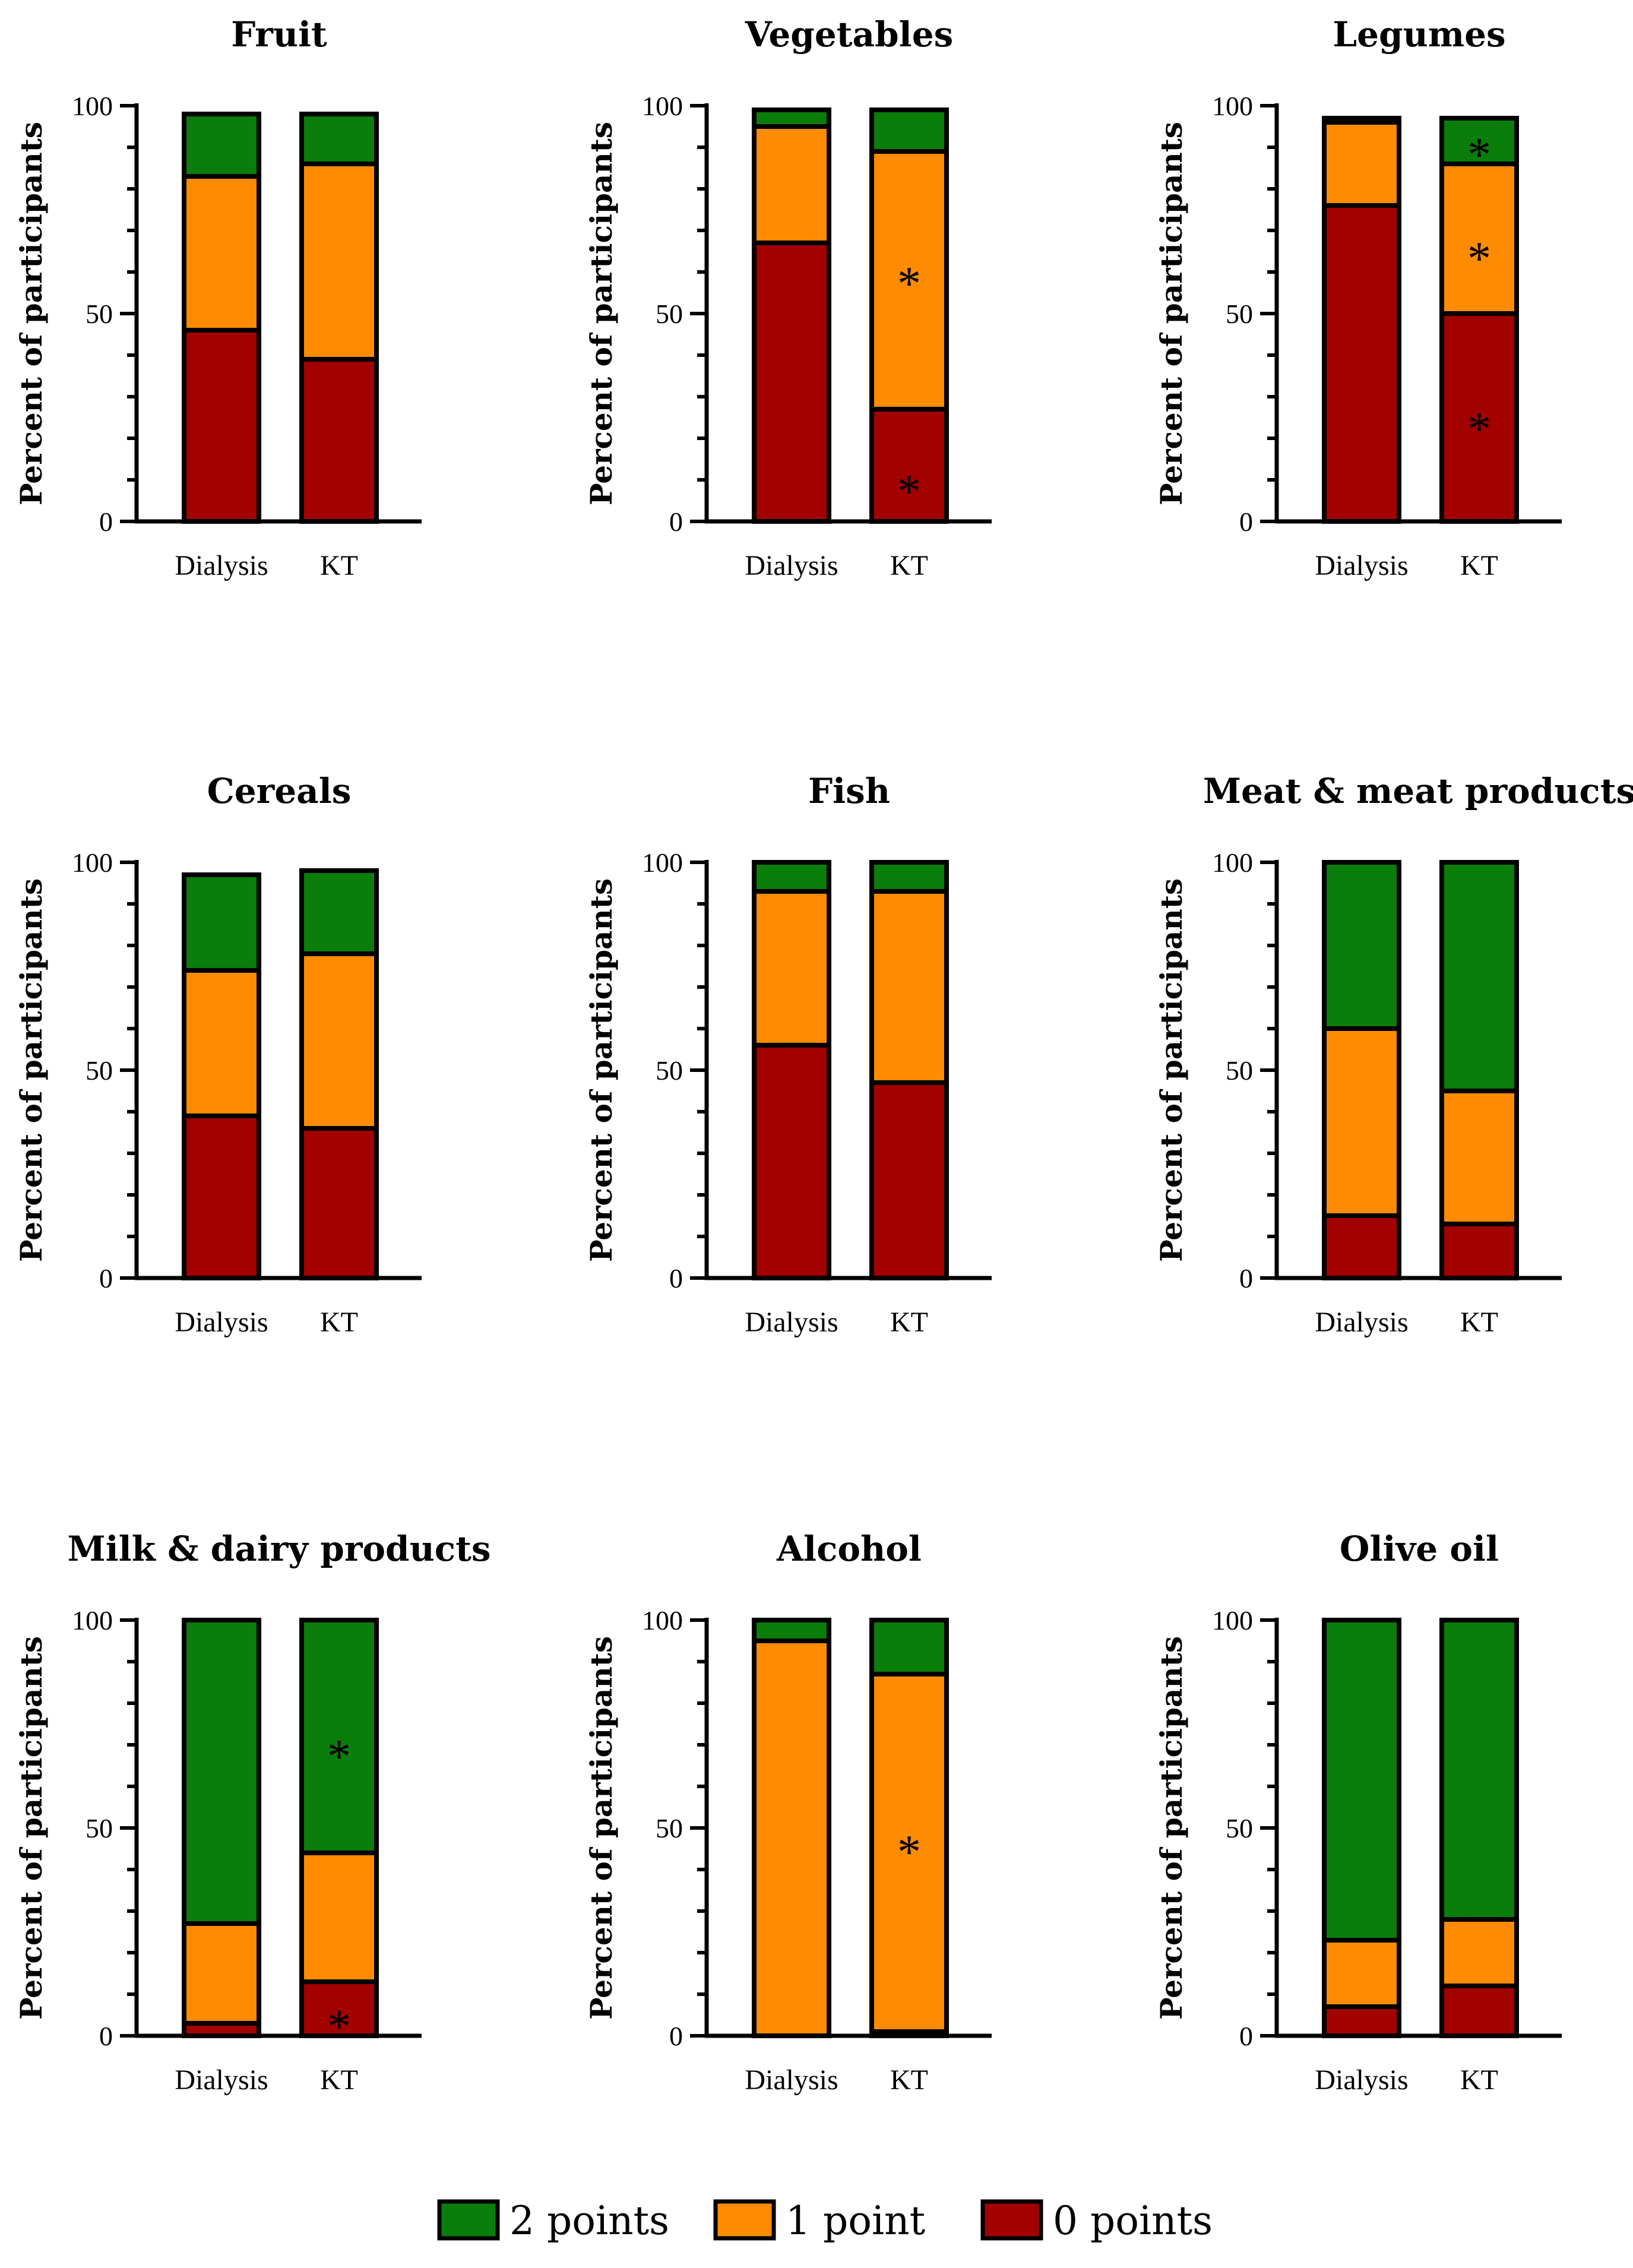 The height and width of the screenshot is (2268, 1633). Describe the element at coordinates (849, 34) in the screenshot. I see `chart-title: Vegetables` at that location.